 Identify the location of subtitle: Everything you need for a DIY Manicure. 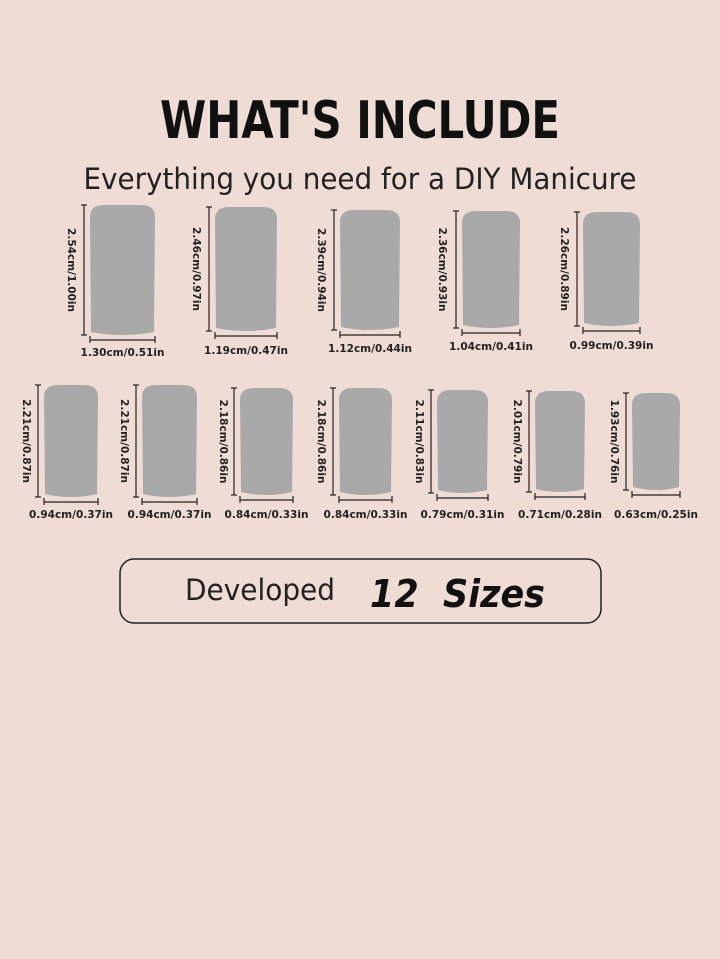
(360, 179).